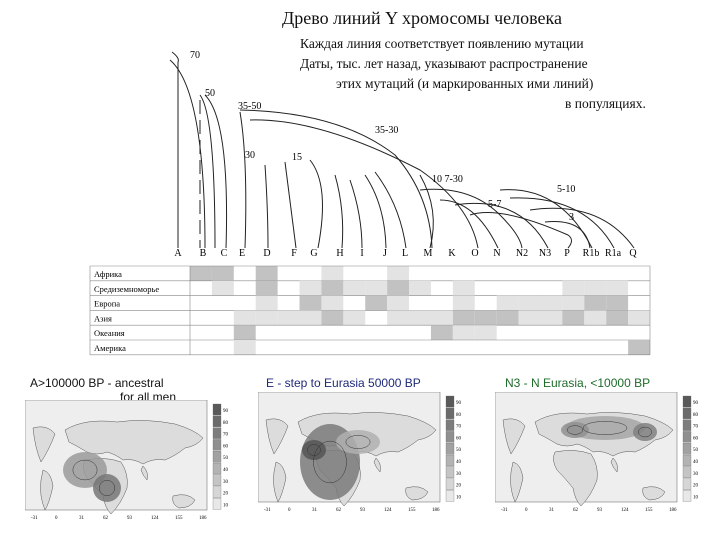 Image resolution: width=720 pixels, height=540 pixels. I want to click on map-haplogroup-a: -31 0 31 62 93 124 155 186 90 80 70 60 50 40 30 20 10, so click(127, 460).